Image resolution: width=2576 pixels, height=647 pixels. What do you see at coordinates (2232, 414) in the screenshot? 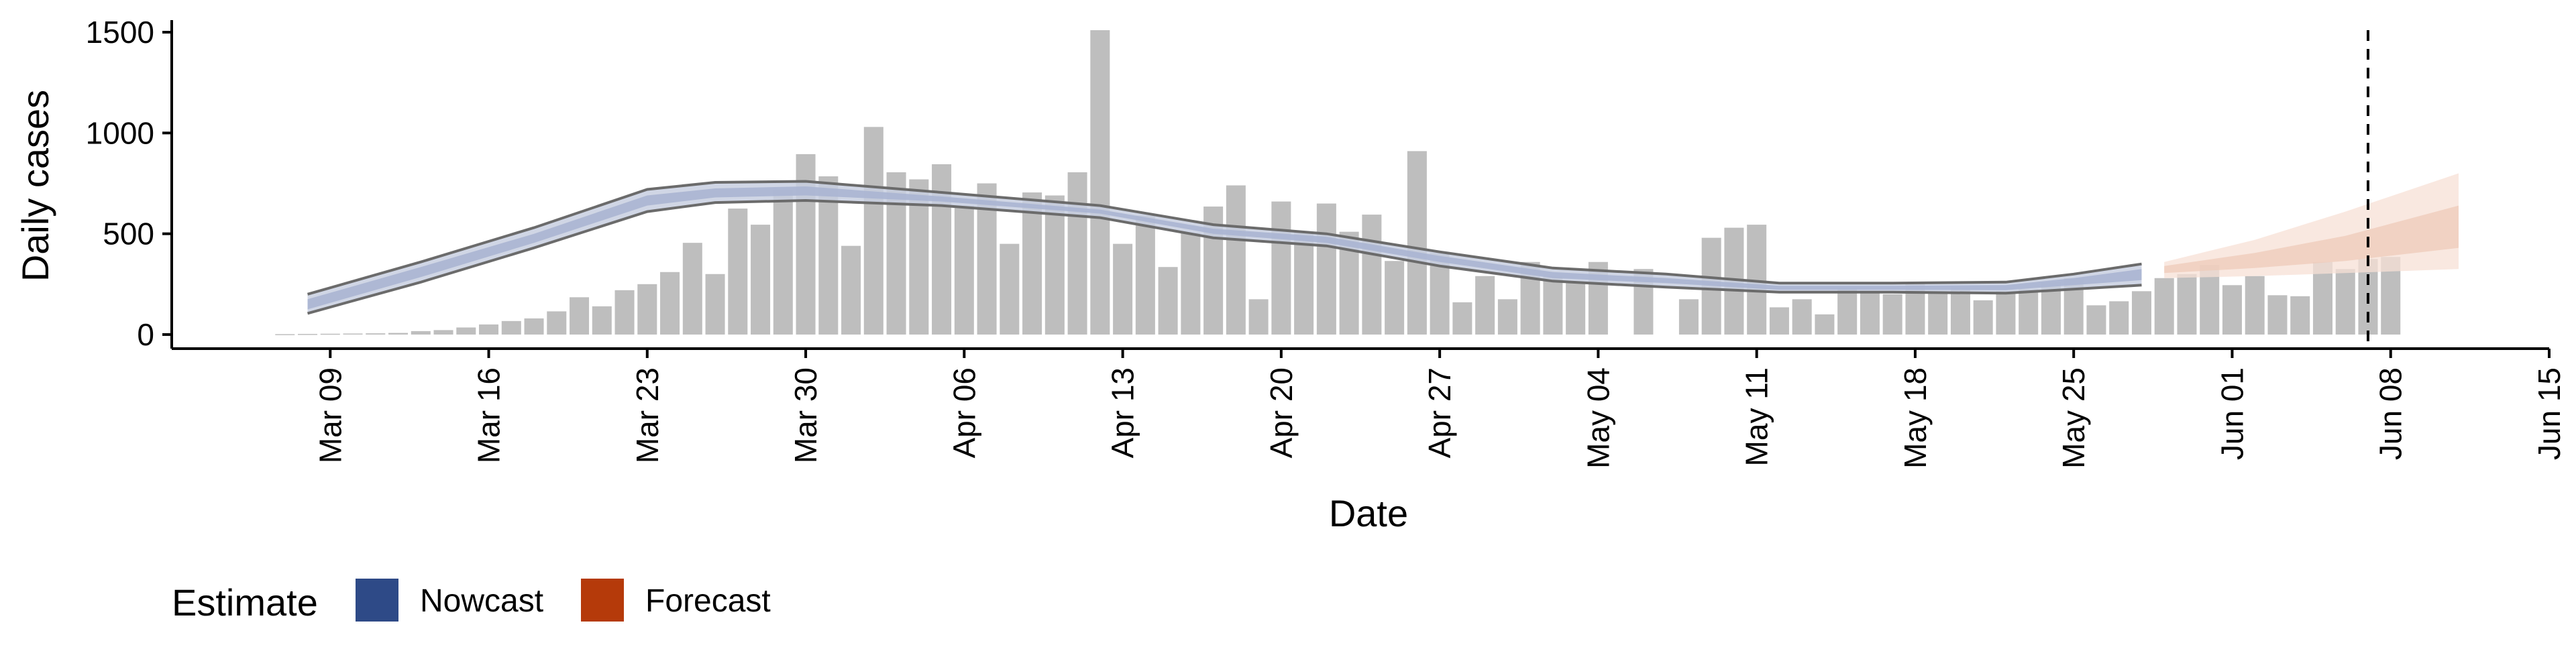
I see `x-tick-label-12: Jun 01` at bounding box center [2232, 414].